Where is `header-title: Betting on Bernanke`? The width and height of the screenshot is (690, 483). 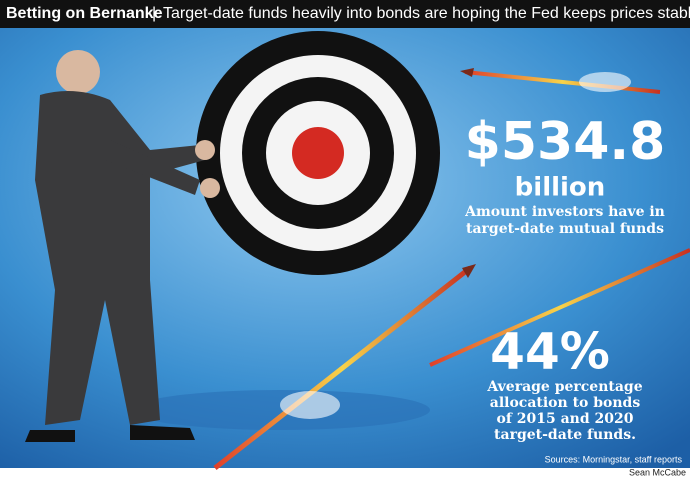
header-title: Betting on Bernanke is located at coordinates (84, 13).